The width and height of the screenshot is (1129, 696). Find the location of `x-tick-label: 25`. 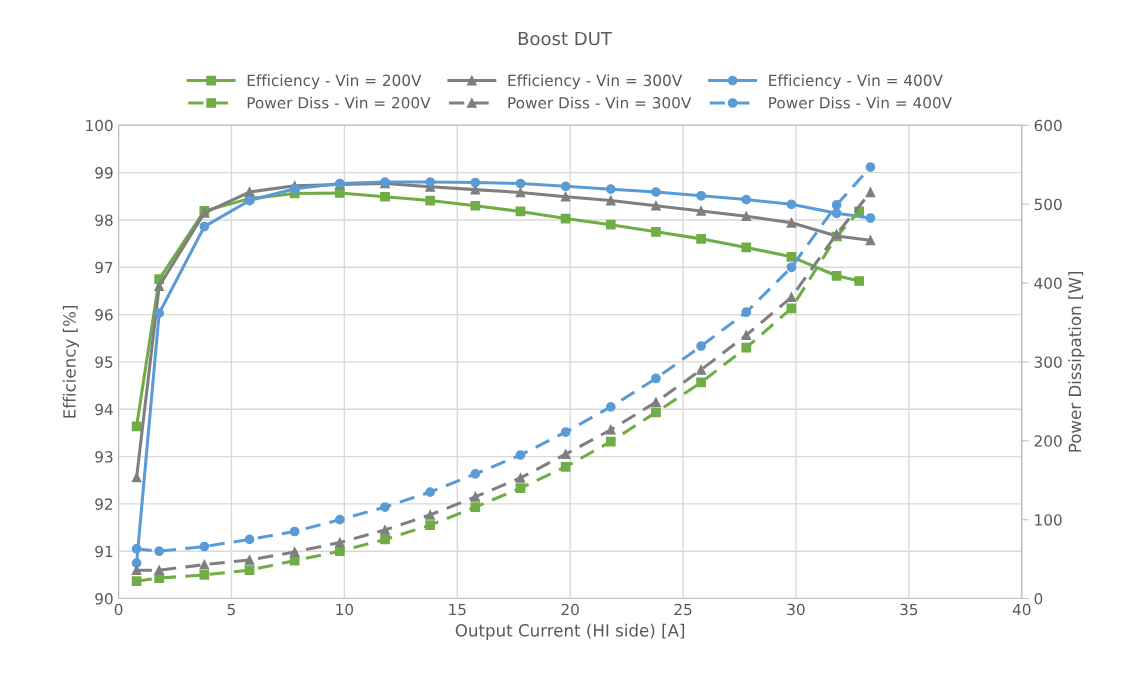

x-tick-label: 25 is located at coordinates (683, 609).